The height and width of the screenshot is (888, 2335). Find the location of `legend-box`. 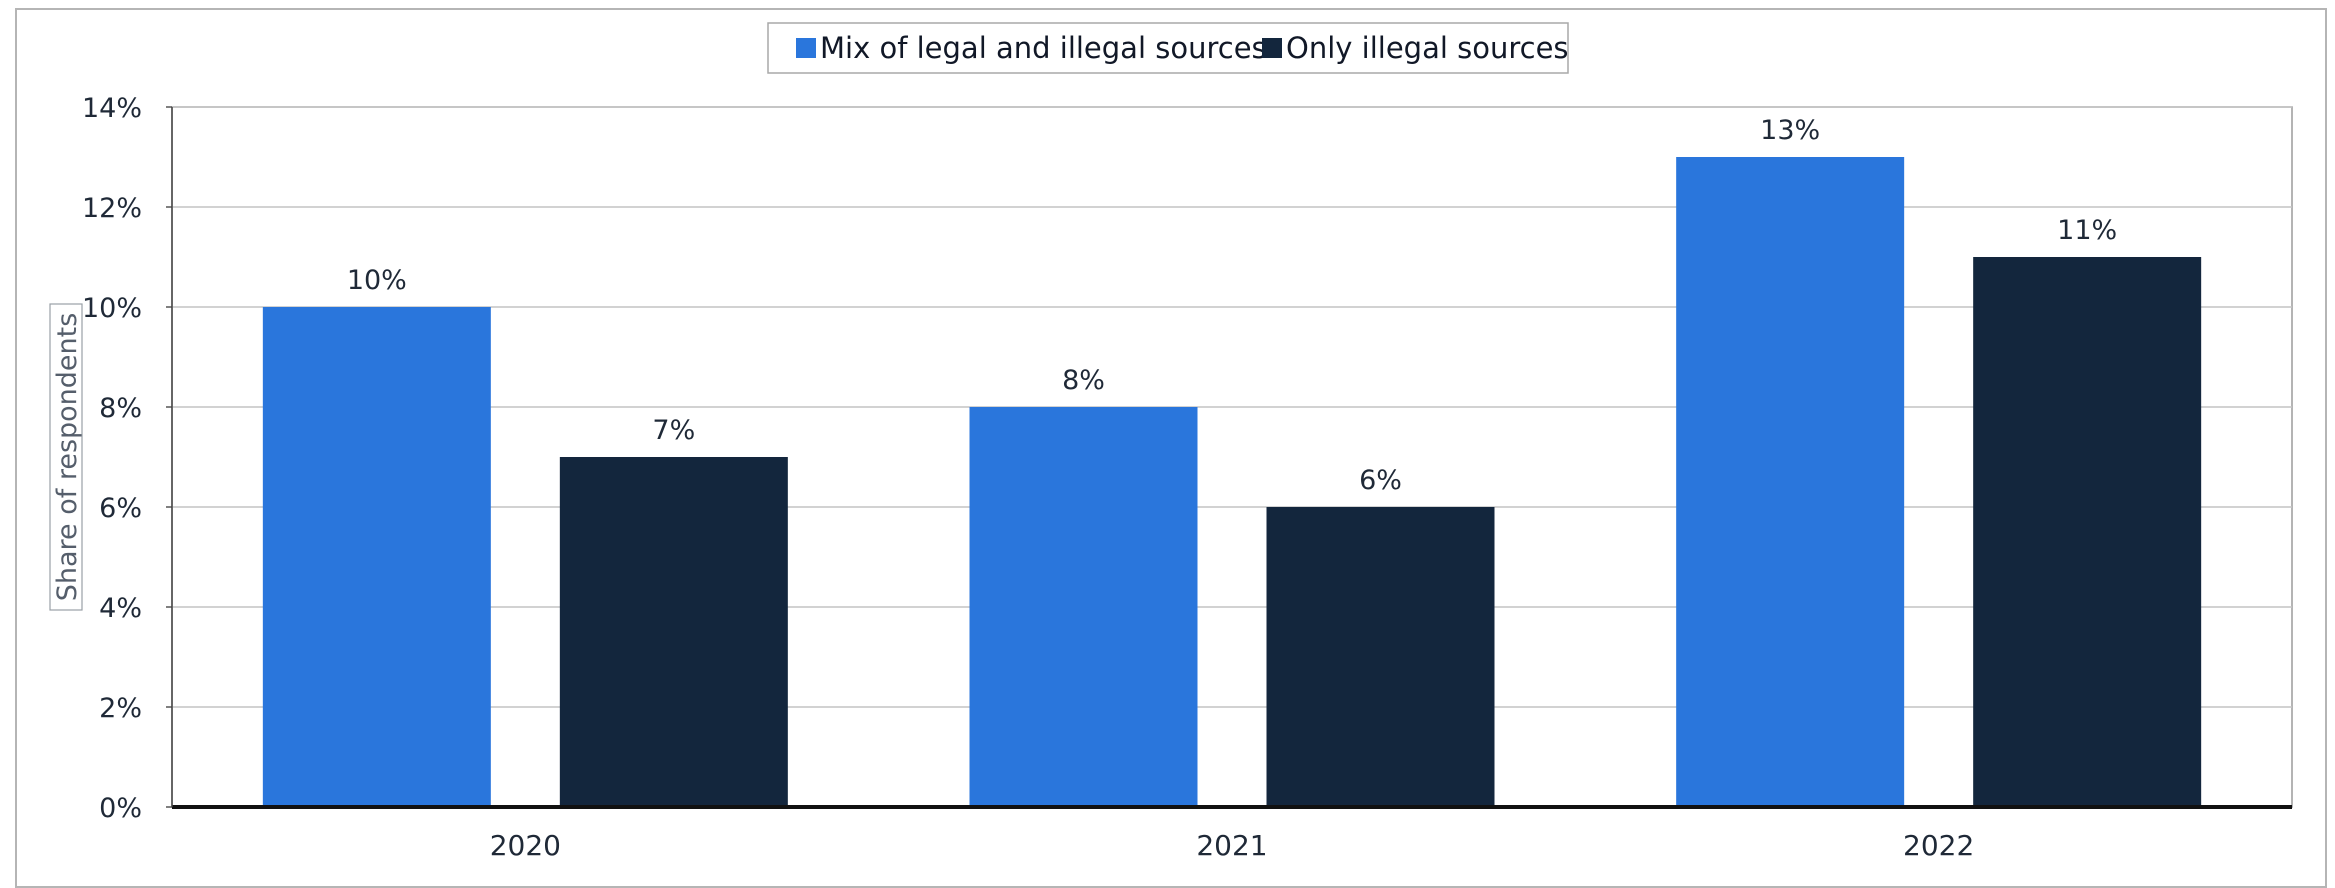

legend-box is located at coordinates (1168, 48).